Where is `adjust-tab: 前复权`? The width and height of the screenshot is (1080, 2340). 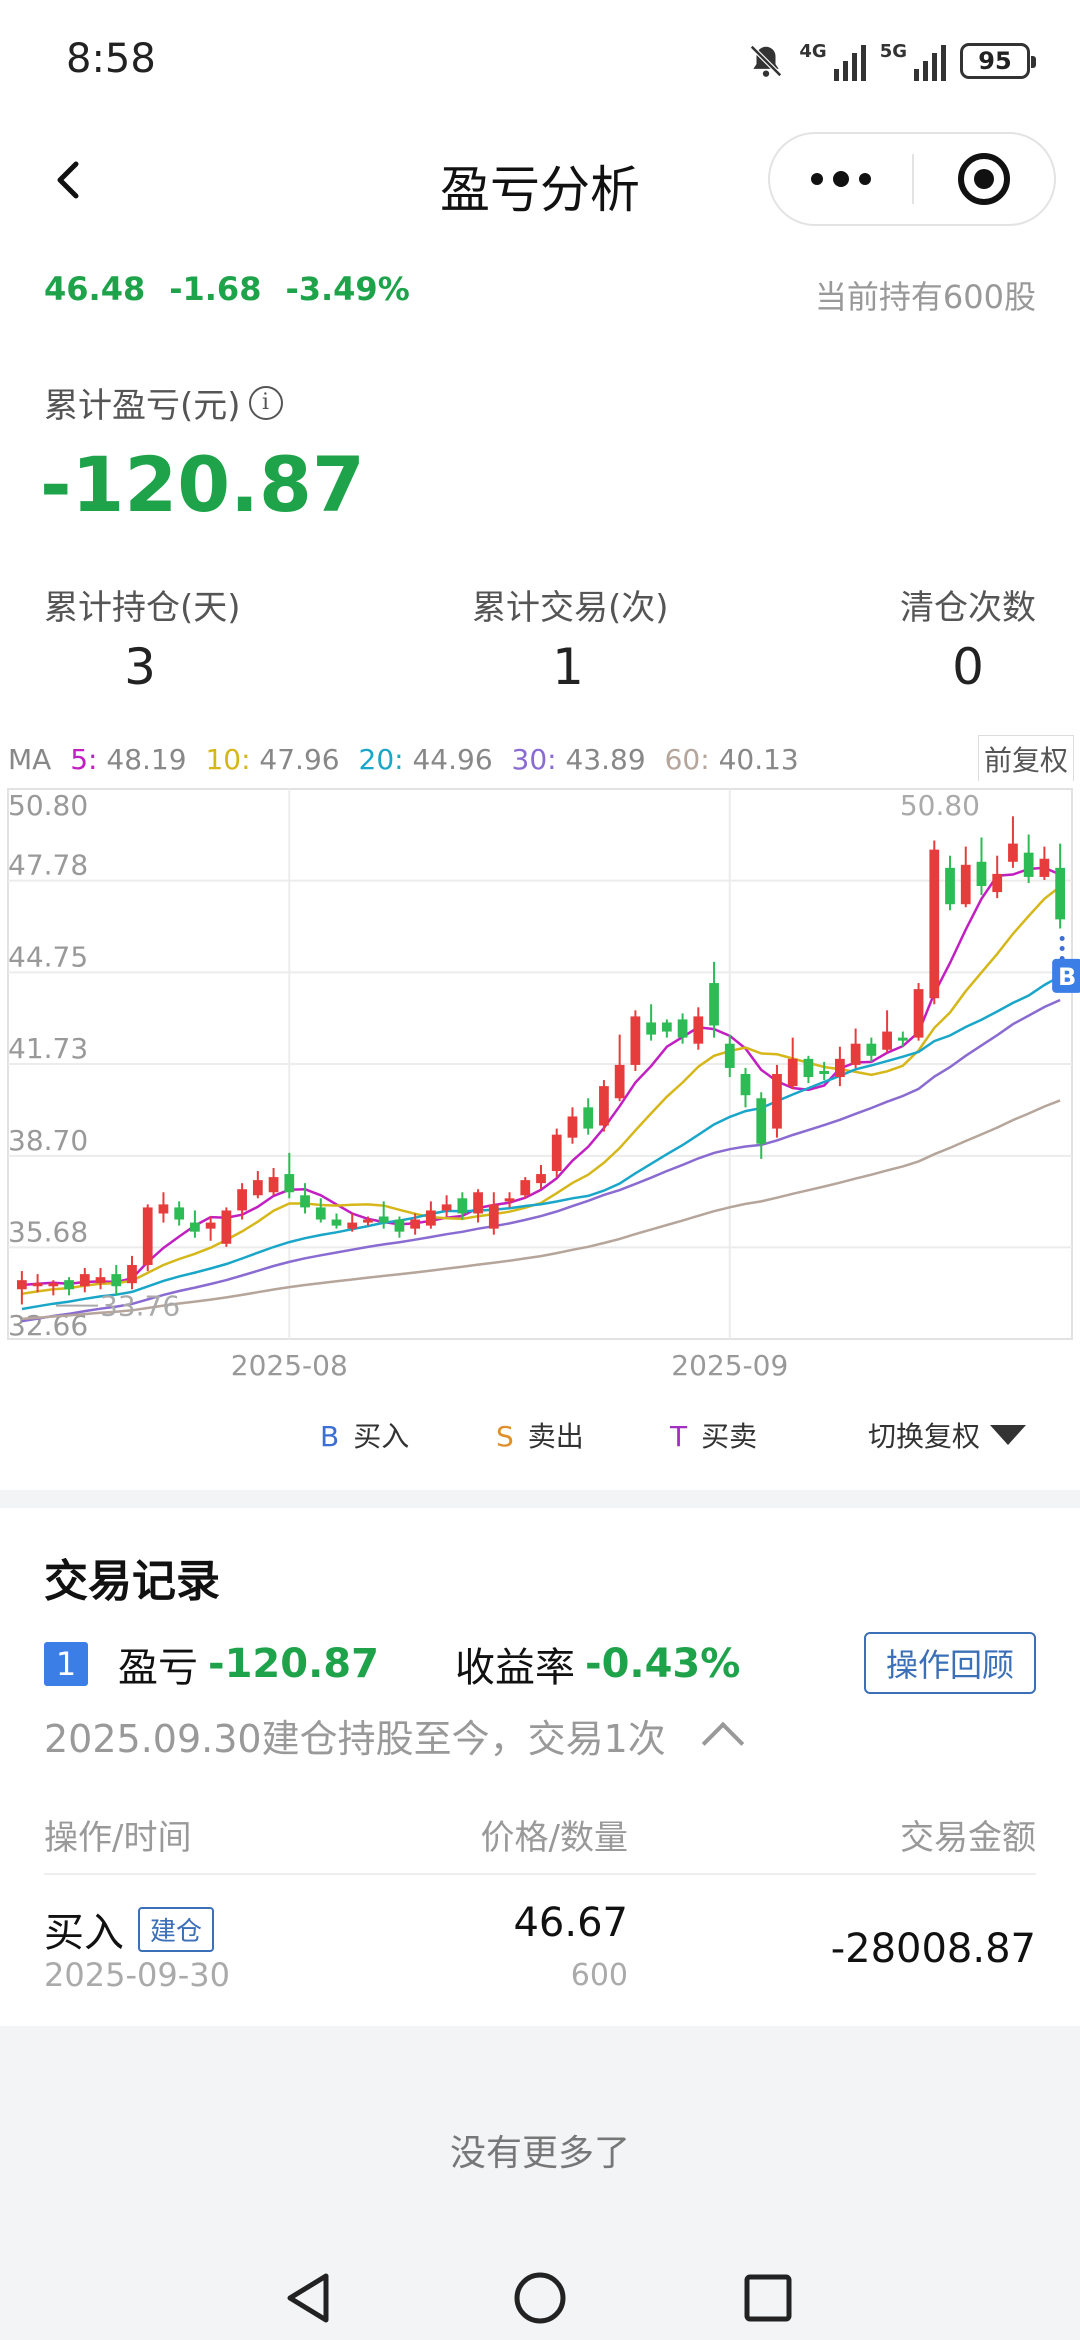 adjust-tab: 前复权 is located at coordinates (1026, 758).